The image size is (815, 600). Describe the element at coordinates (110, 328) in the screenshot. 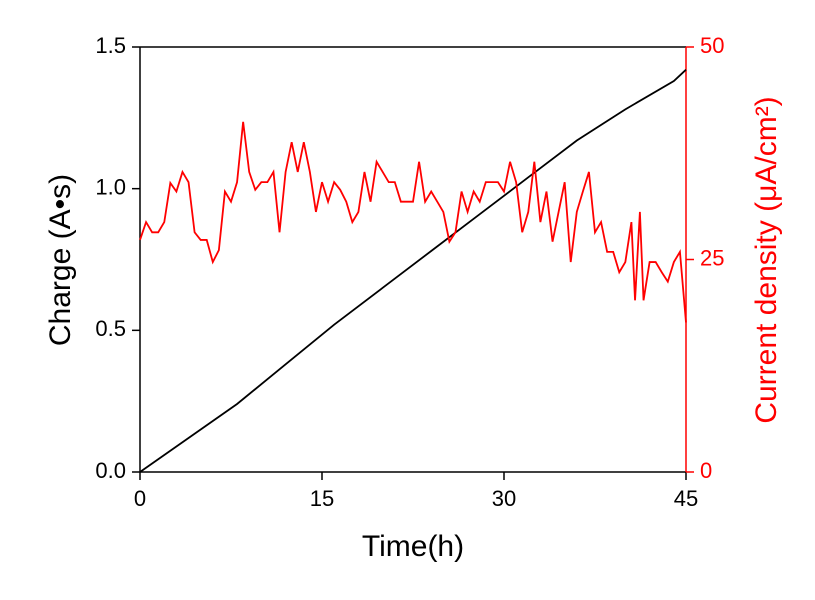

I see `y-tick-label: 0.5` at that location.